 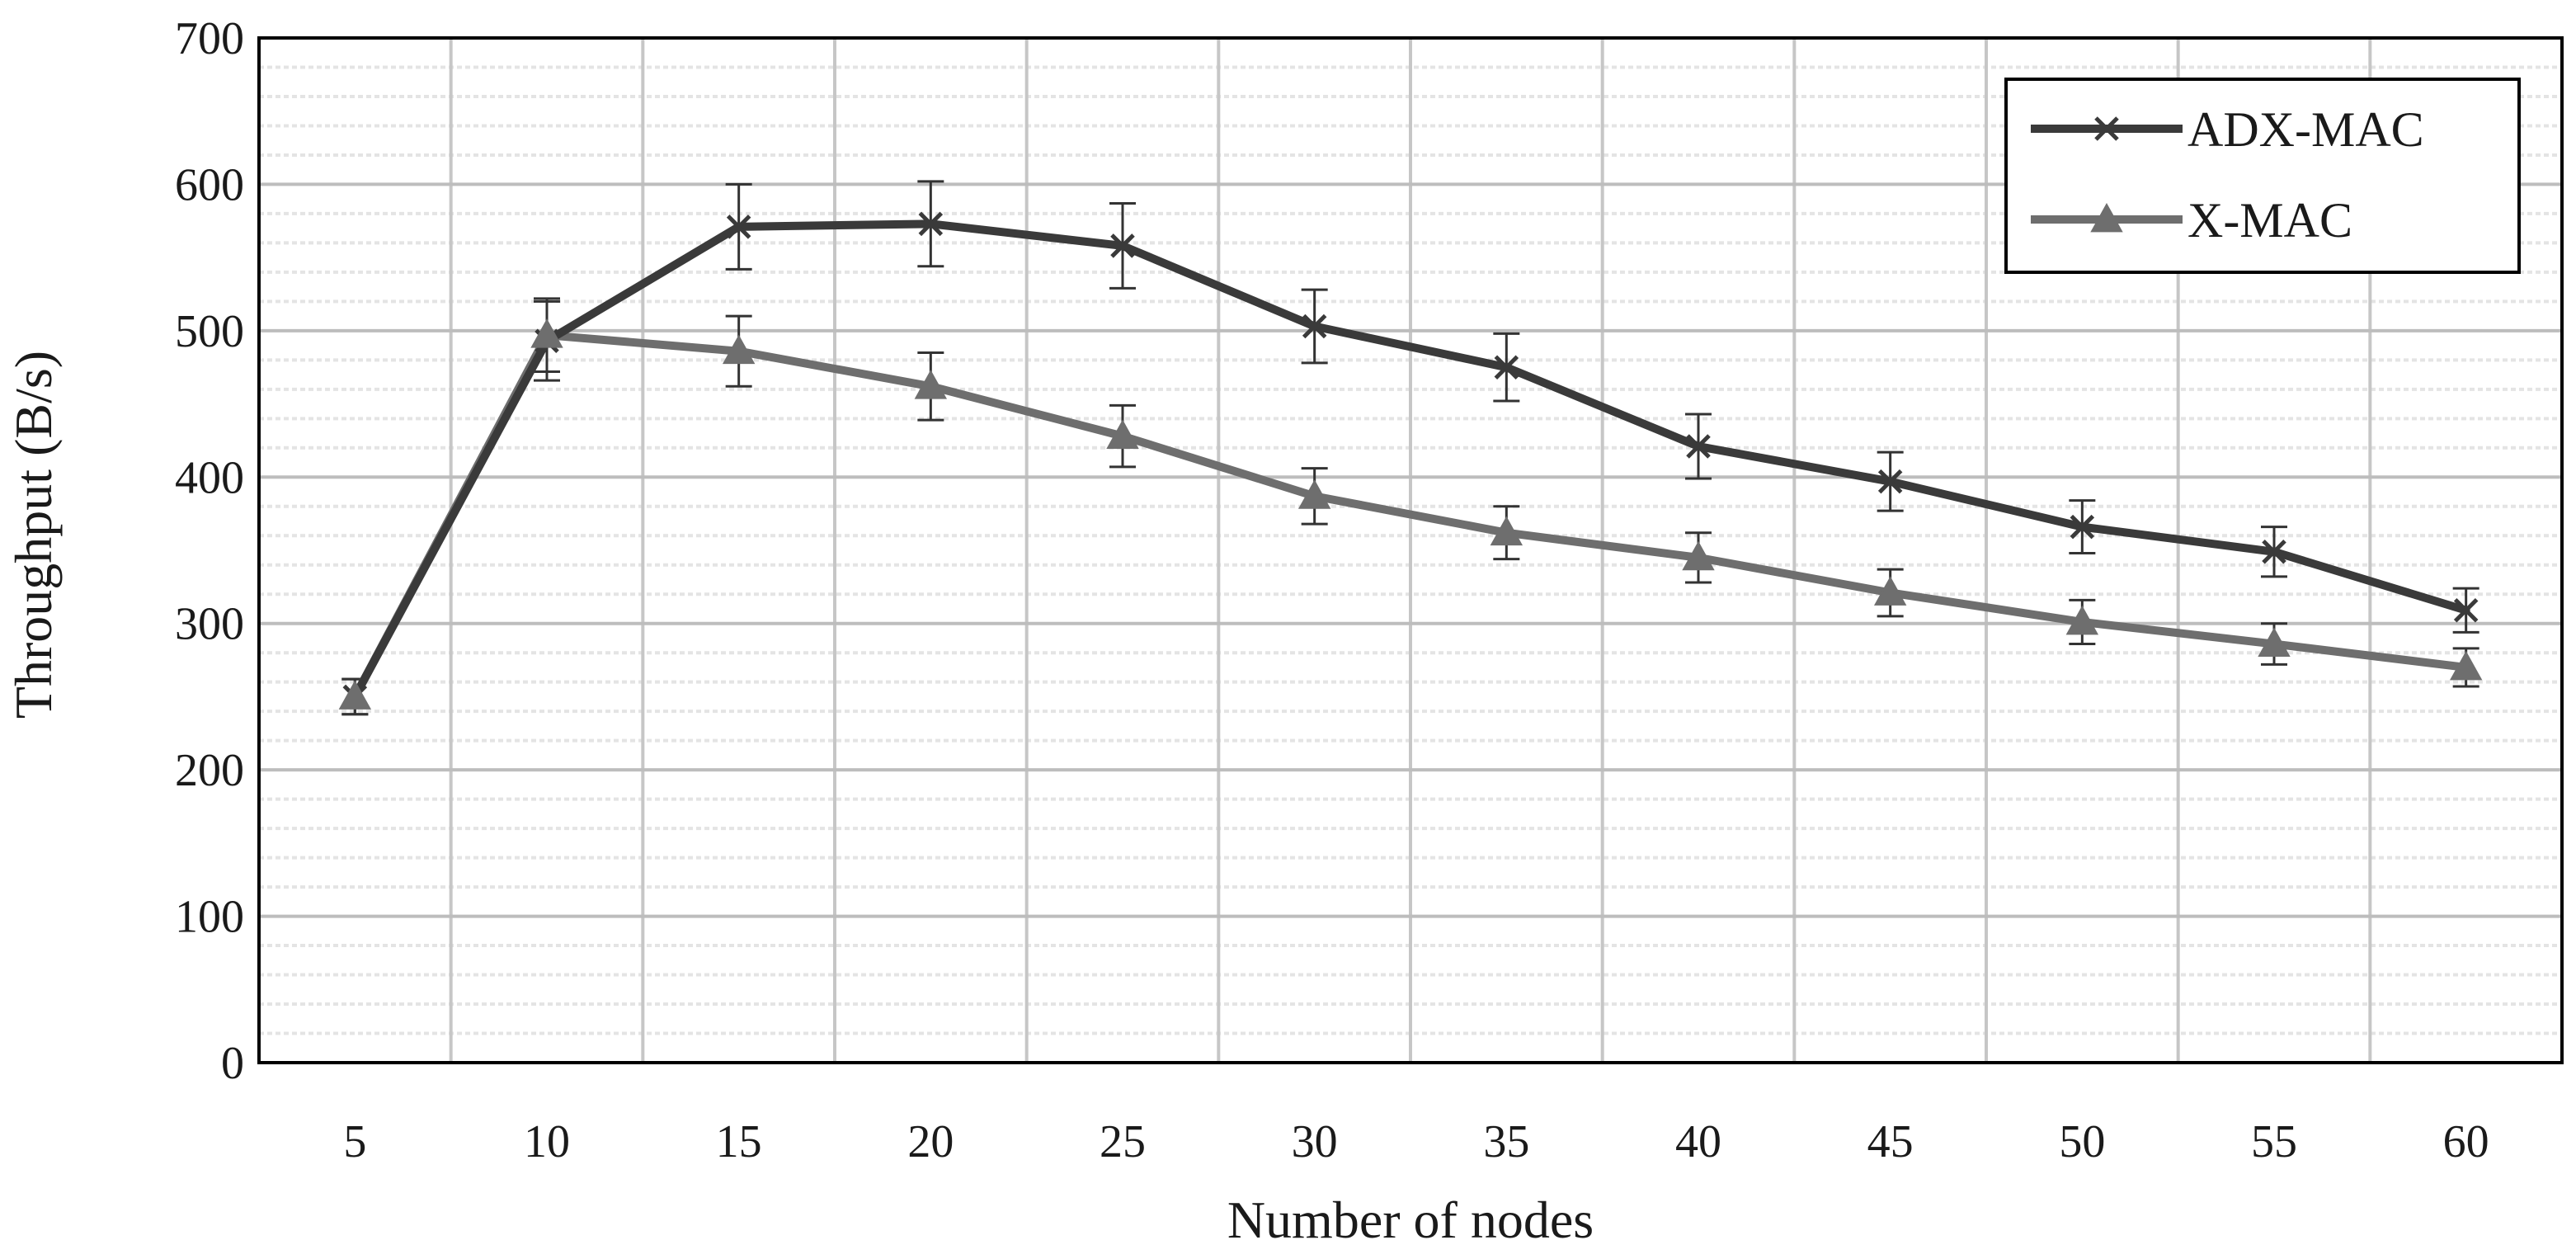 What do you see at coordinates (33, 535) in the screenshot?
I see `y-axis-title: Throughput (B/s)` at bounding box center [33, 535].